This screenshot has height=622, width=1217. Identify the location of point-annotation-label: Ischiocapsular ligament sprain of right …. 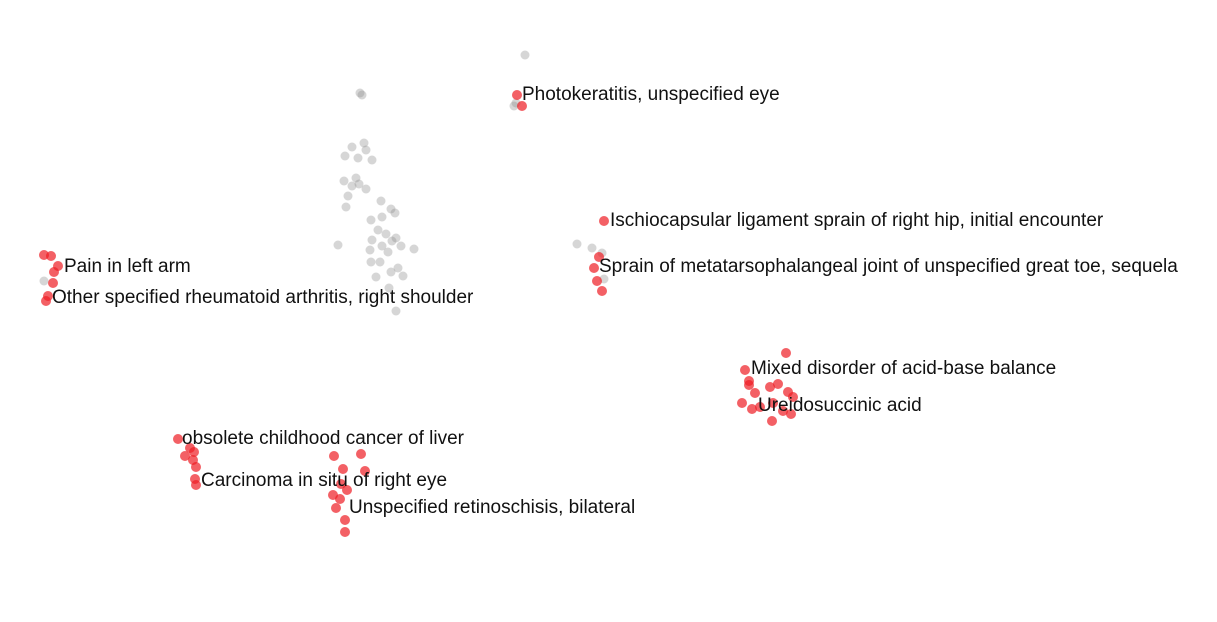
(857, 220).